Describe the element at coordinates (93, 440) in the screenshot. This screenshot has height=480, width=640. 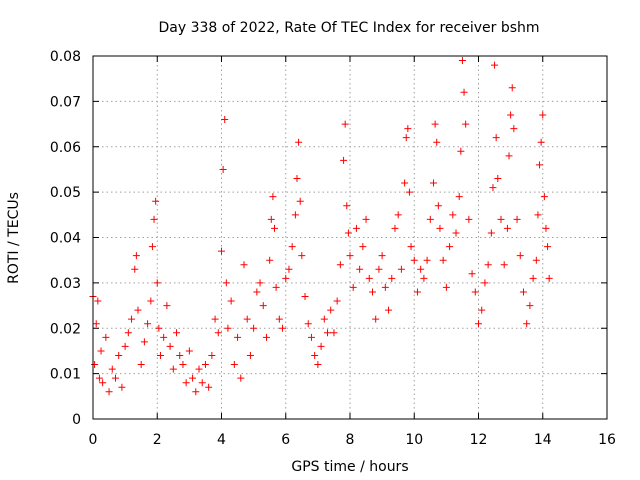
I see `x-tick-label: 0` at that location.